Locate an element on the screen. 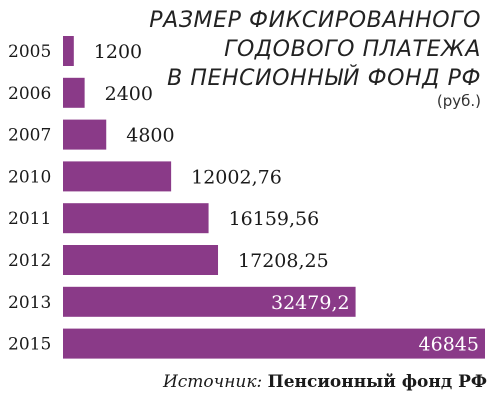 Image resolution: width=495 pixels, height=400 pixels. source-note: Источник: Пенсионный фонд РФ is located at coordinates (325, 382).